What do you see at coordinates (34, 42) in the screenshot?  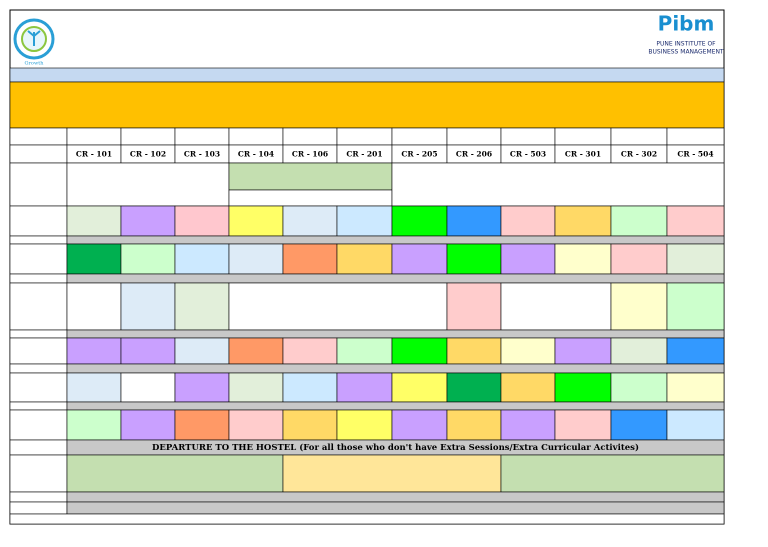 I see `left-logo: Growth` at bounding box center [34, 42].